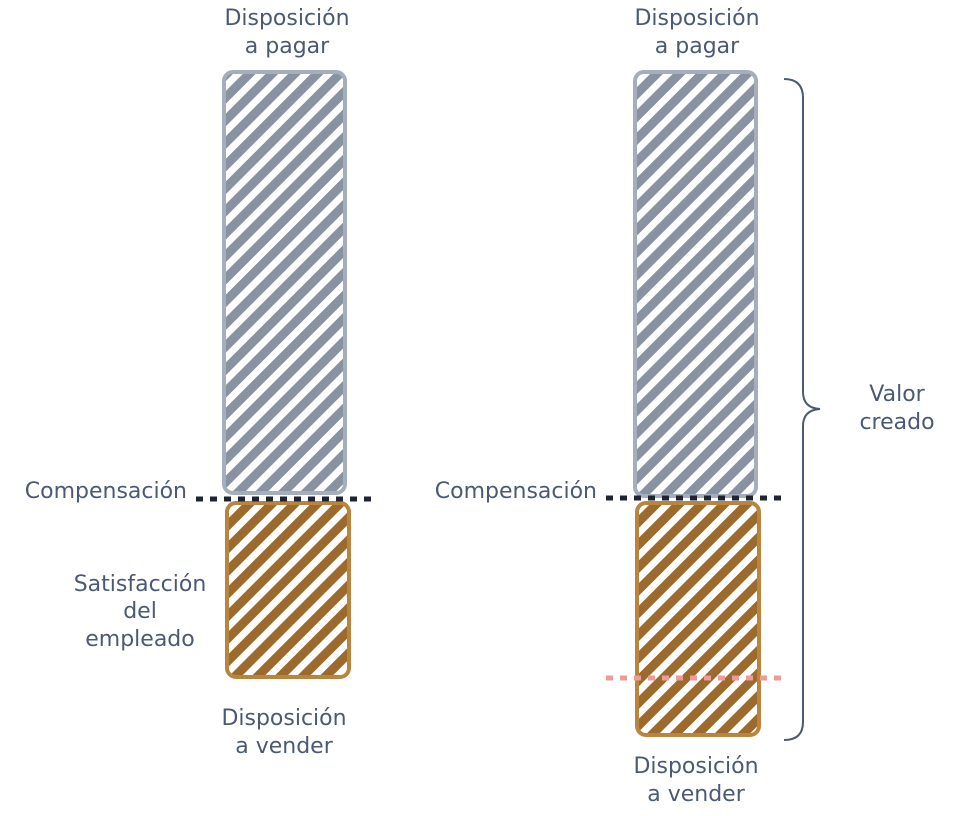  Describe the element at coordinates (696, 18) in the screenshot. I see `right-wtp-label-line1: Disposición` at that location.